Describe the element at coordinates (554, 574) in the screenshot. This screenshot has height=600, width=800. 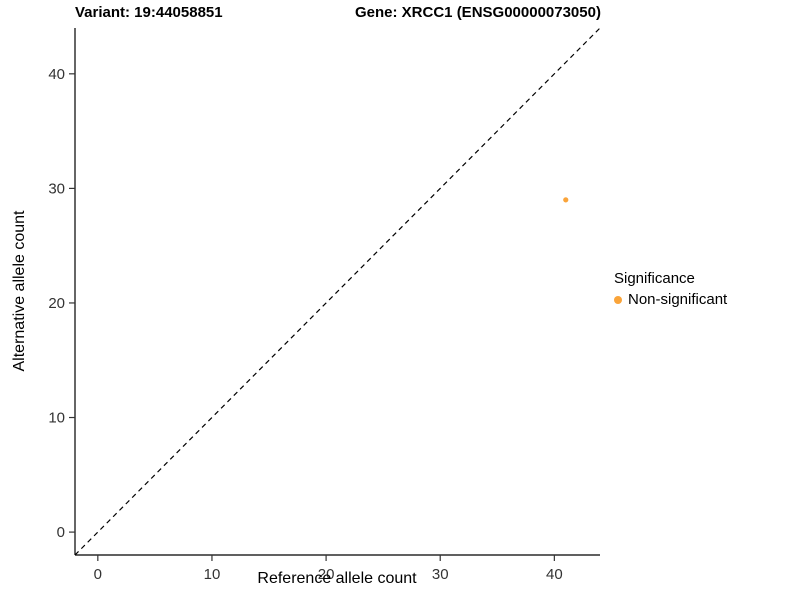
I see `x-tick-label: 40` at that location.